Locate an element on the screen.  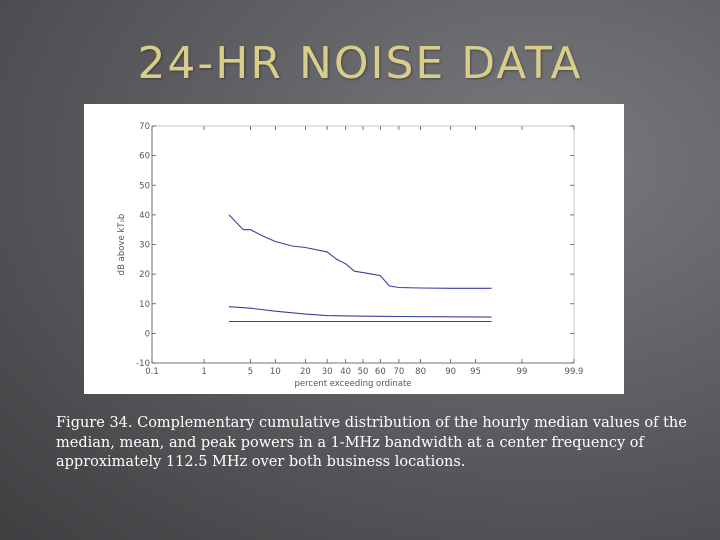
x-tick-label: 1 is located at coordinates (203, 372).